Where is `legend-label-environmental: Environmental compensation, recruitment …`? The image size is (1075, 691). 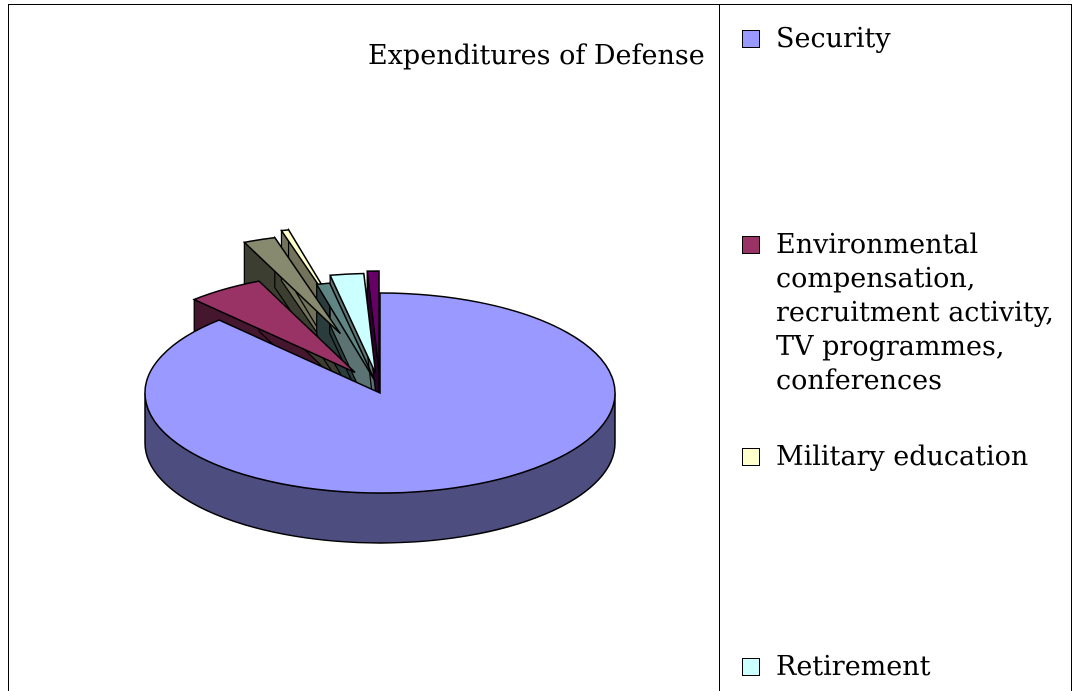 legend-label-environmental: Environmental compensation, recruitment … is located at coordinates (915, 312).